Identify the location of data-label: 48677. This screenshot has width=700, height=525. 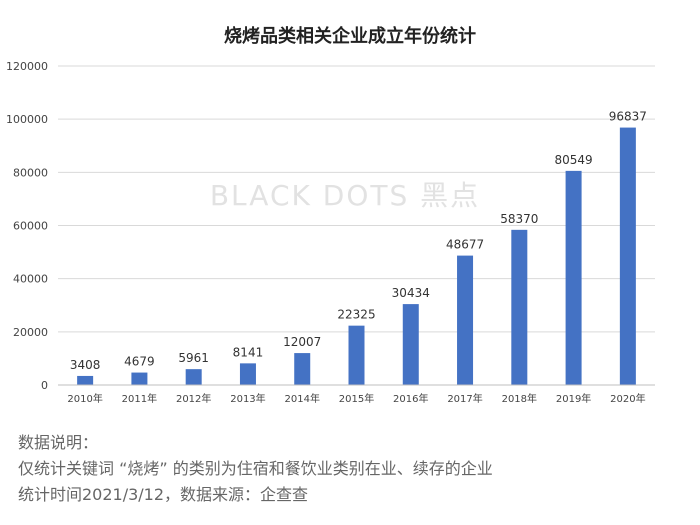
(465, 245).